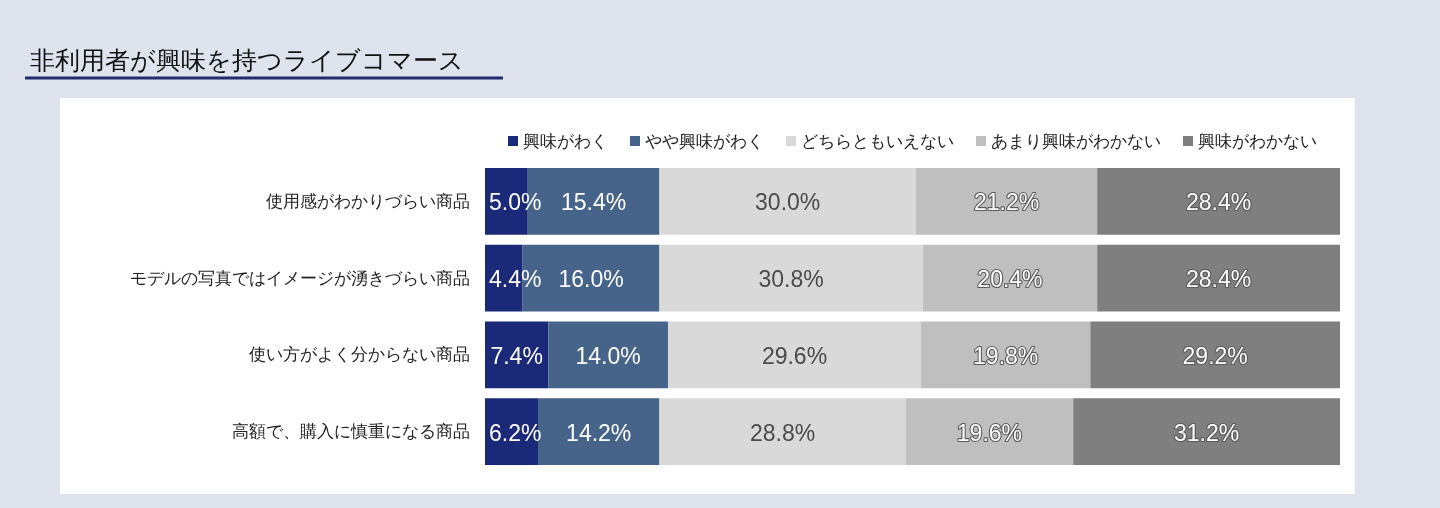 Image resolution: width=1440 pixels, height=508 pixels. What do you see at coordinates (1207, 432) in the screenshot?
I see `value-label: 31.2%` at bounding box center [1207, 432].